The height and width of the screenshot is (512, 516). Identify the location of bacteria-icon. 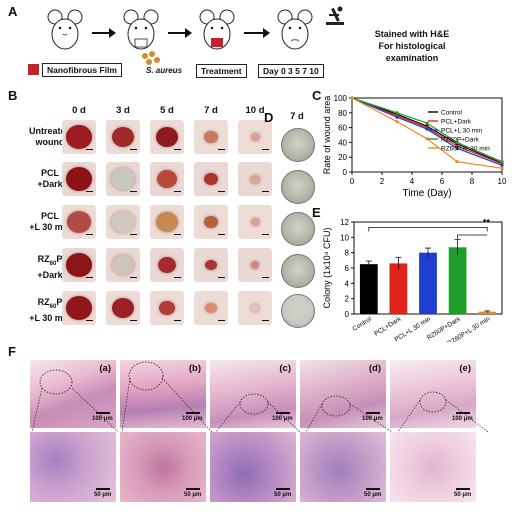
(151, 58).